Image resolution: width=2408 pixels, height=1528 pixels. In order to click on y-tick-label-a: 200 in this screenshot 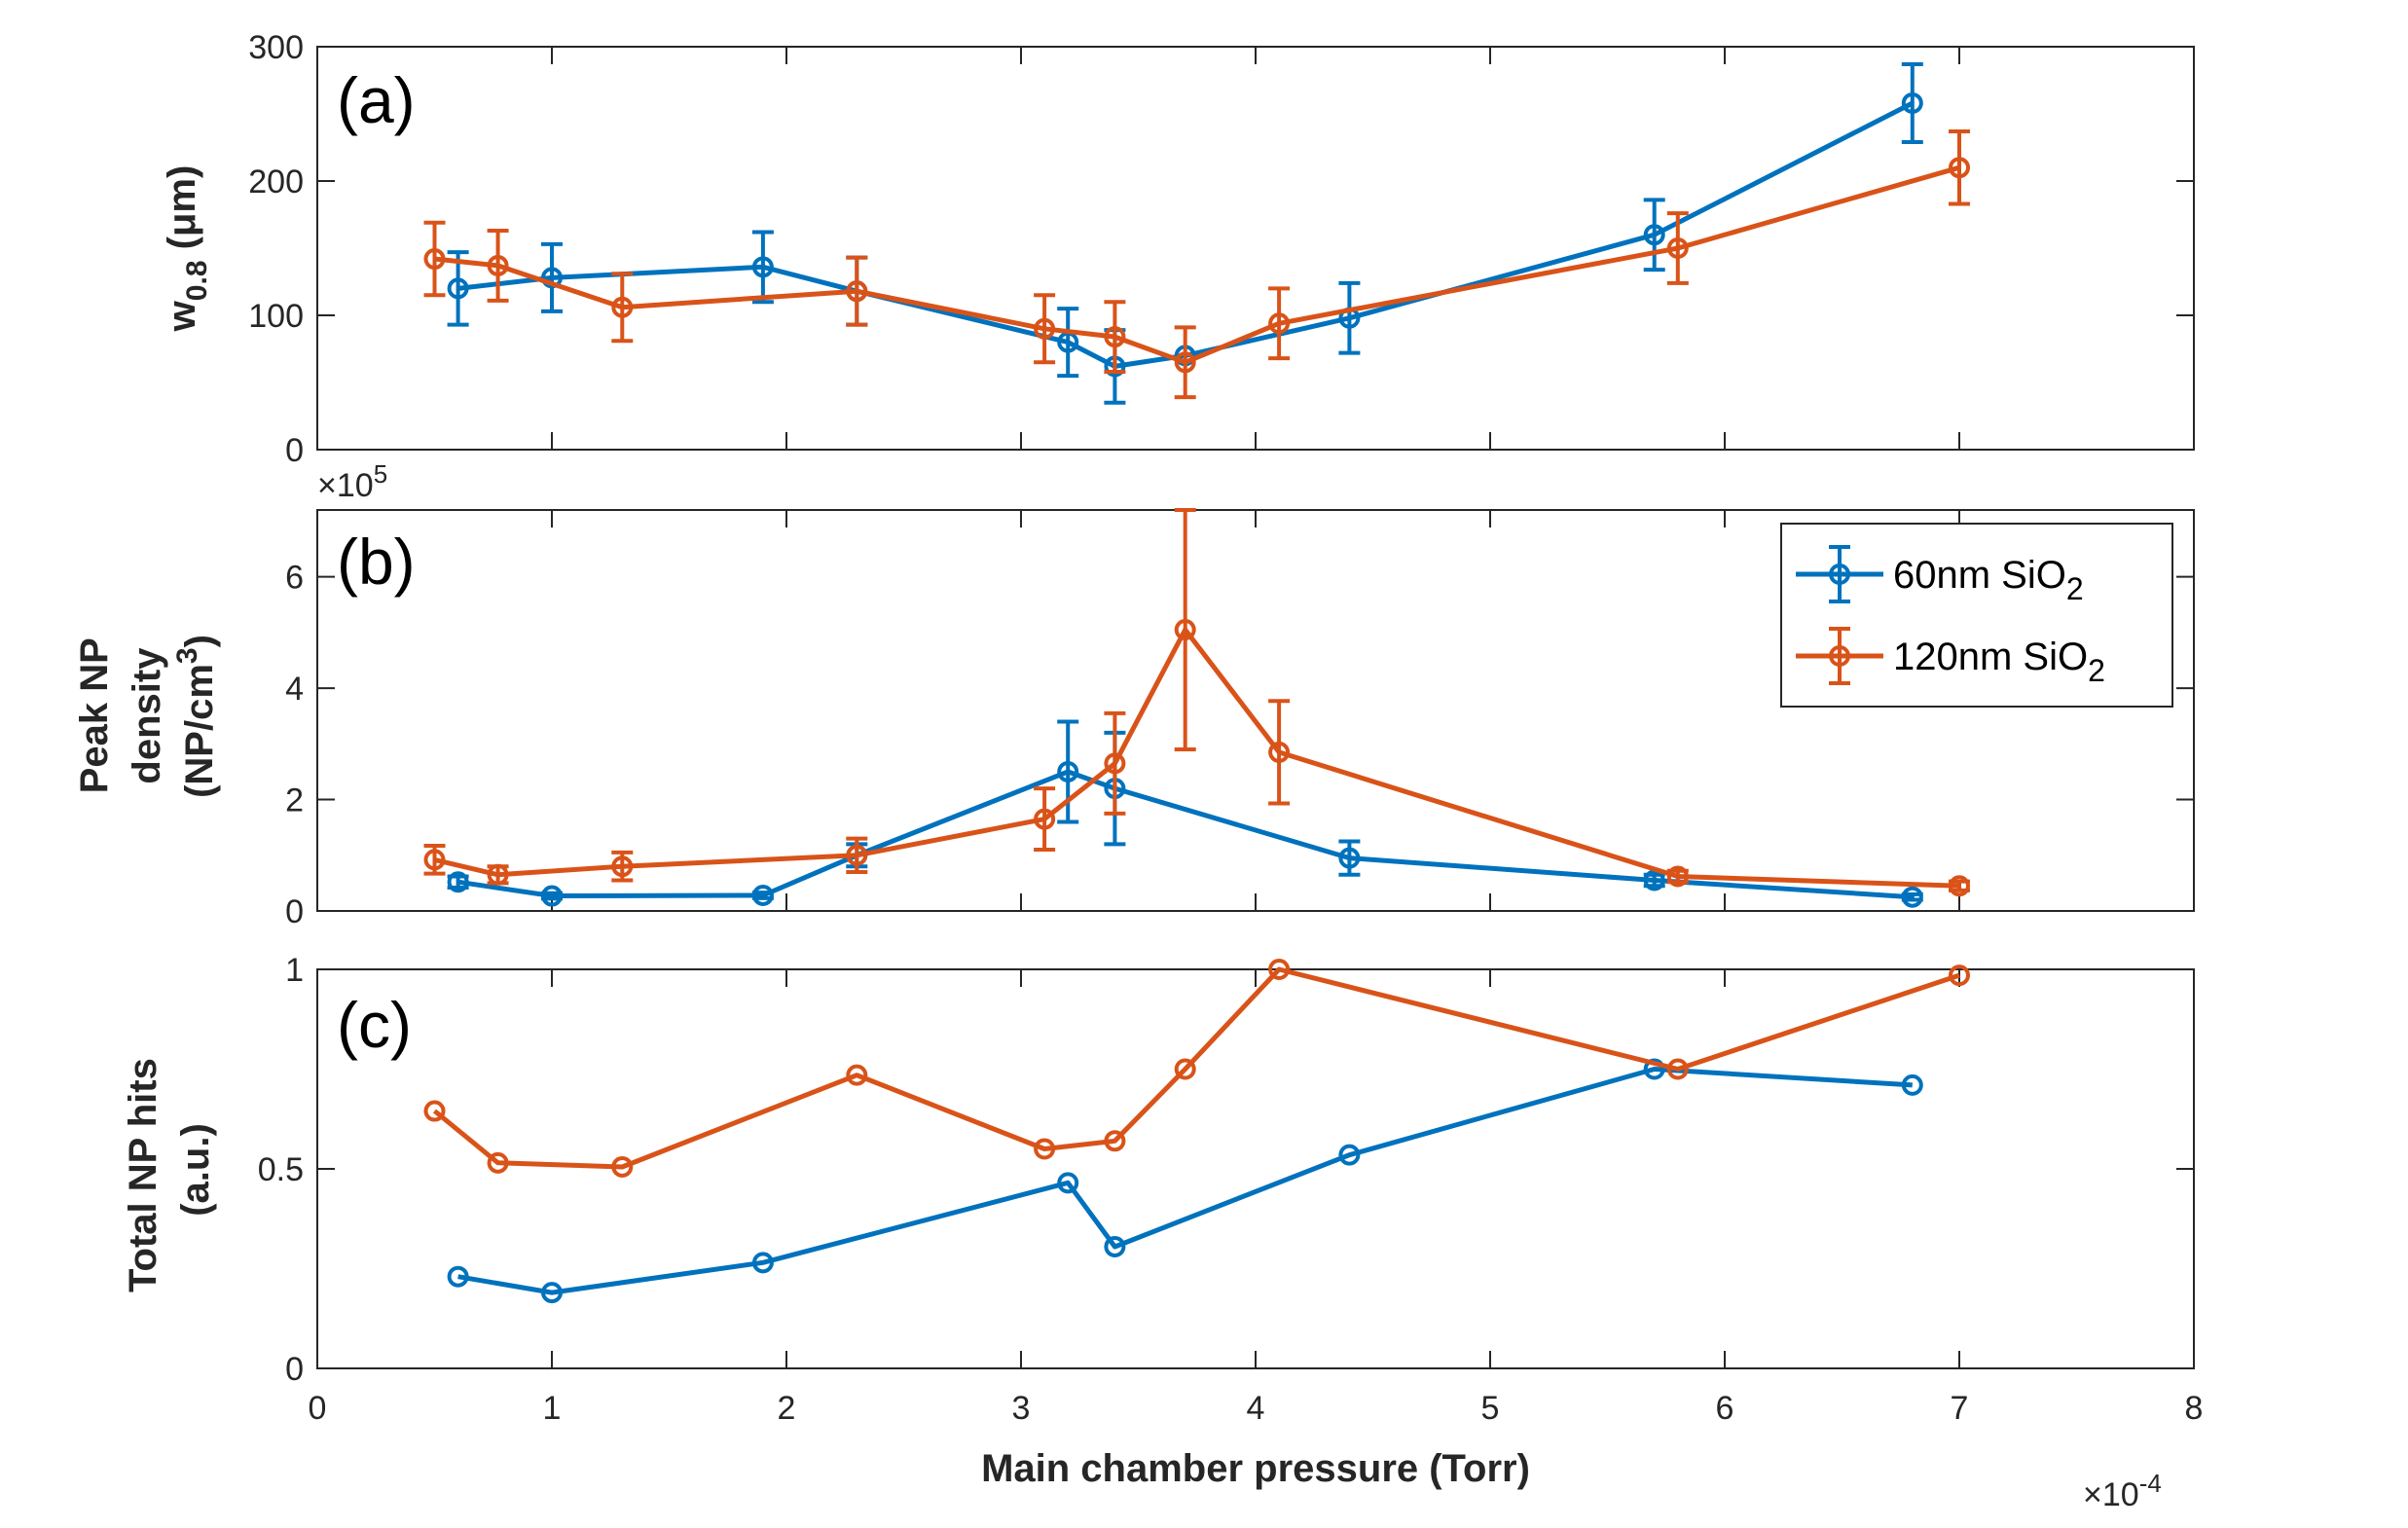, I will do `click(276, 182)`.